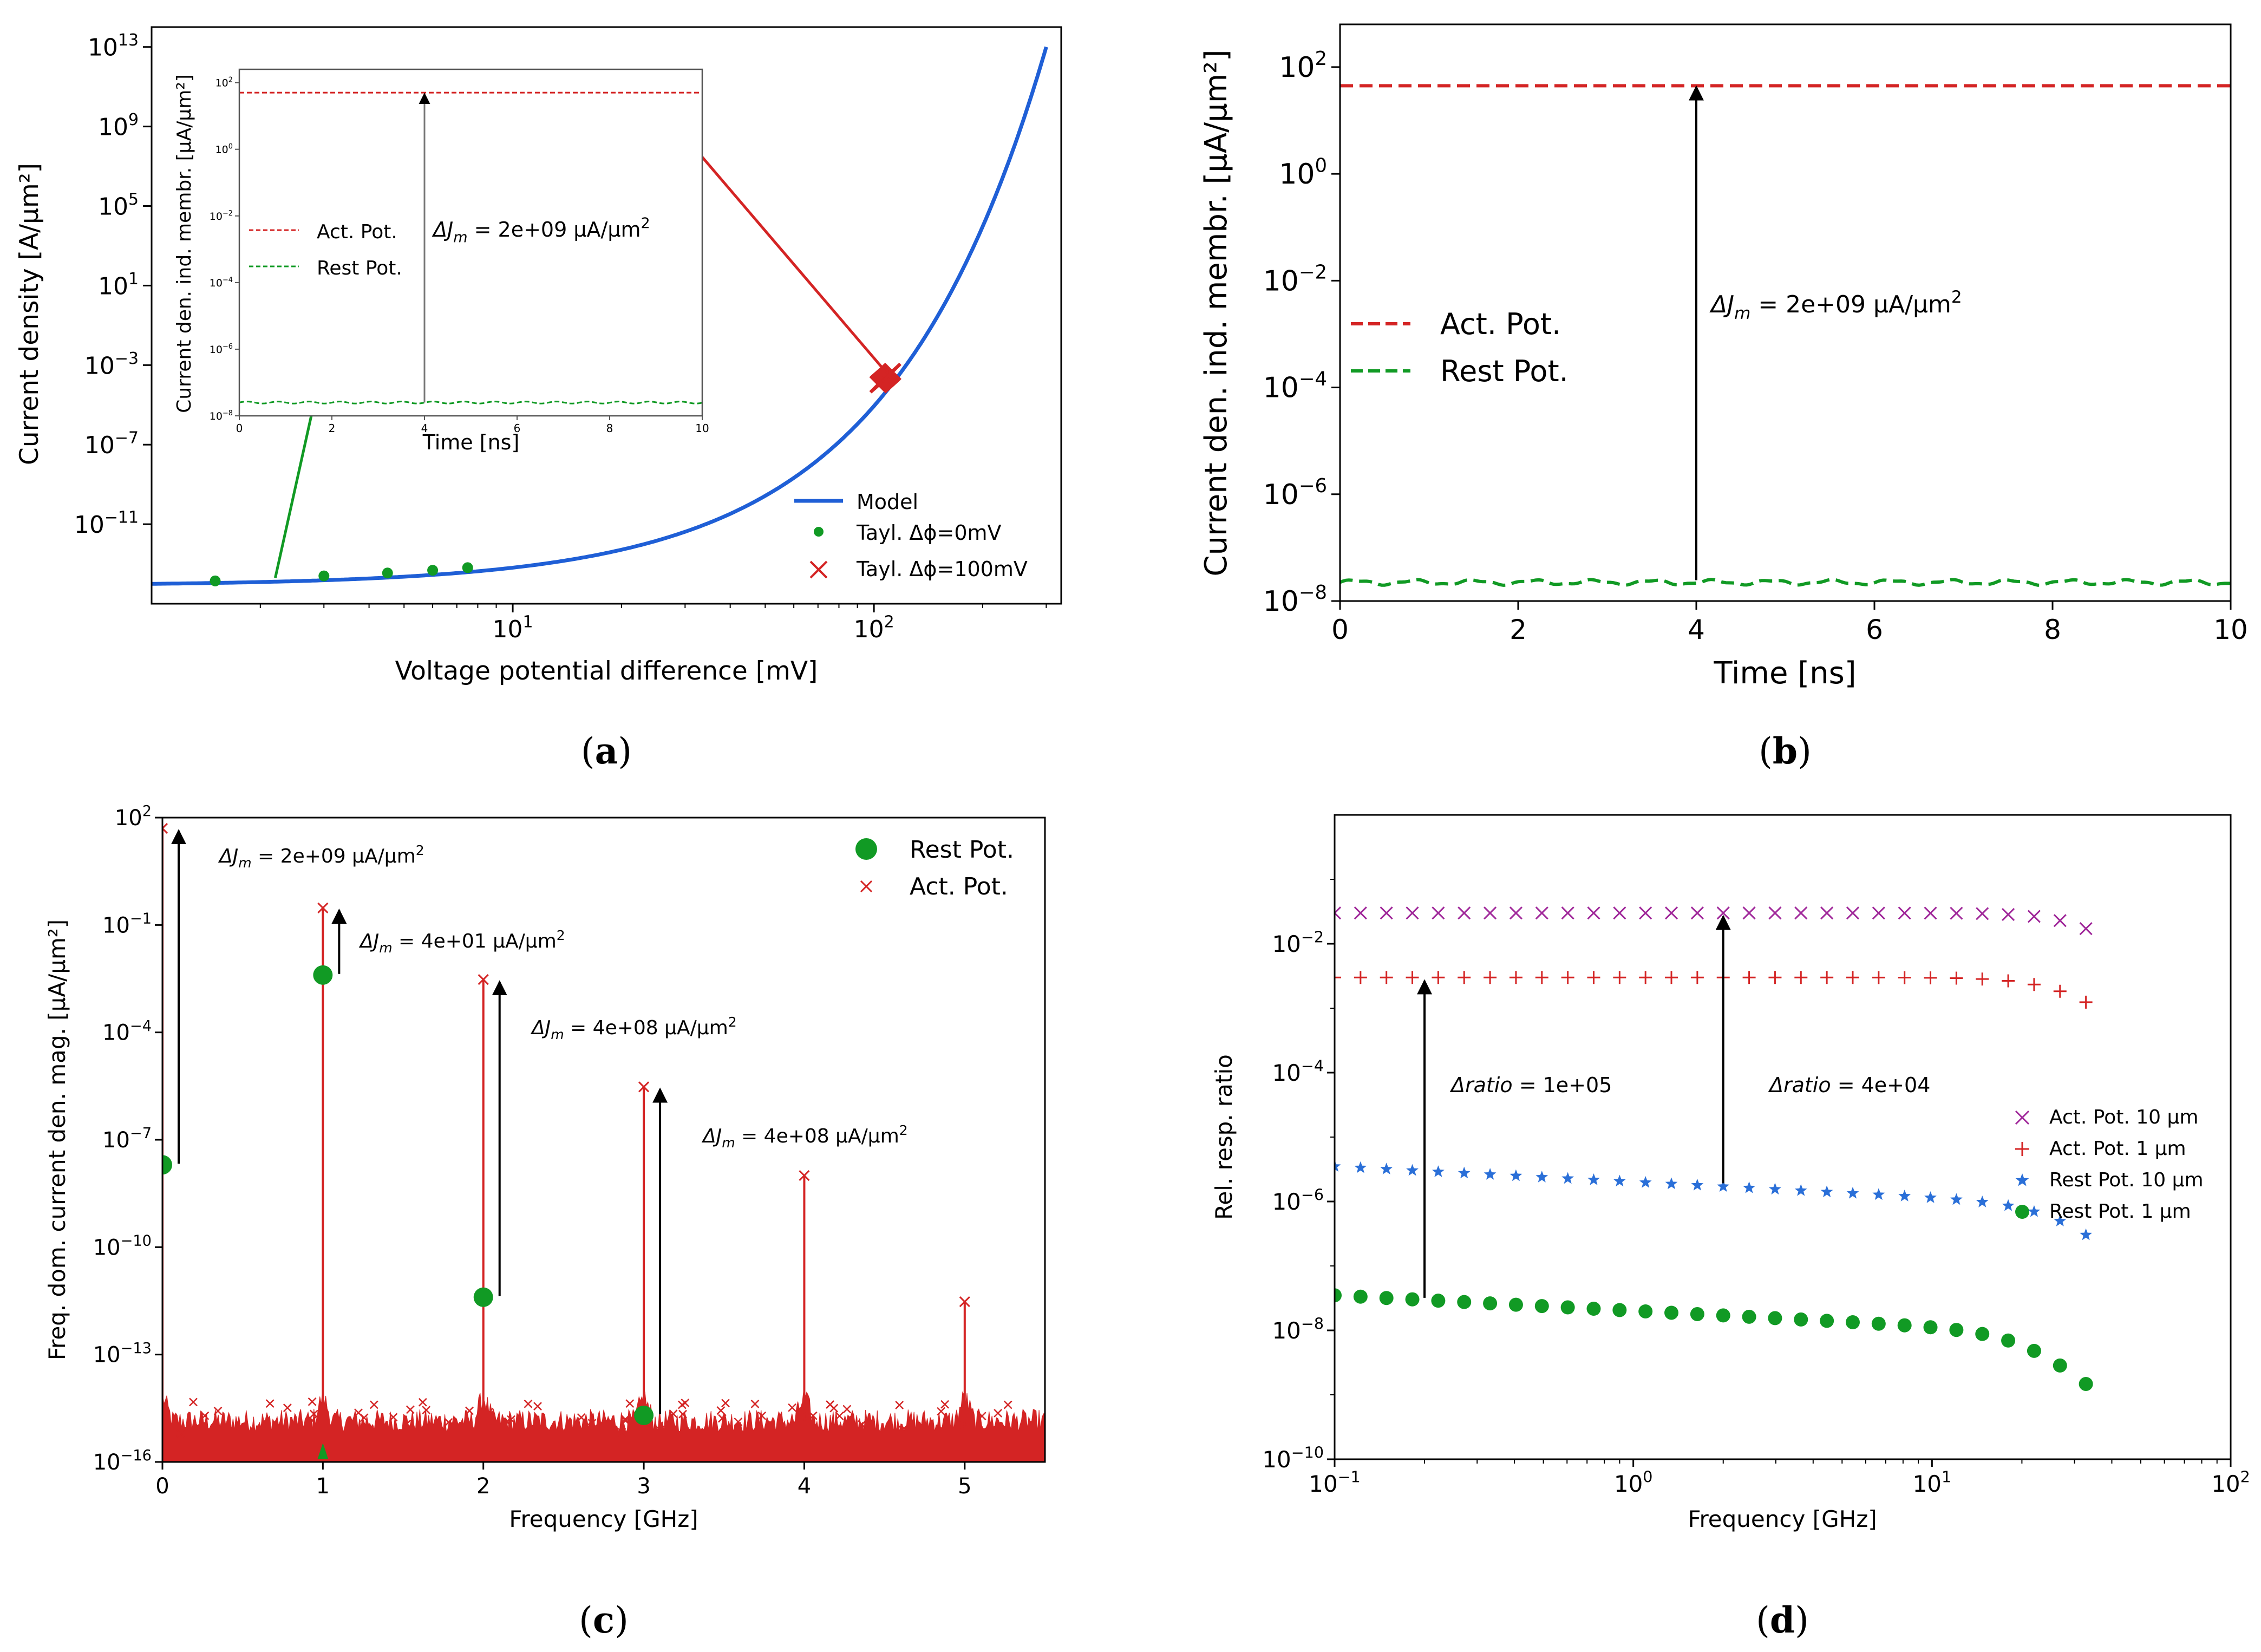 This screenshot has width=2261, height=1652. Describe the element at coordinates (2120, 1211) in the screenshot. I see `legend-label-rest-1um: Rest Pot. 1 μm` at that location.